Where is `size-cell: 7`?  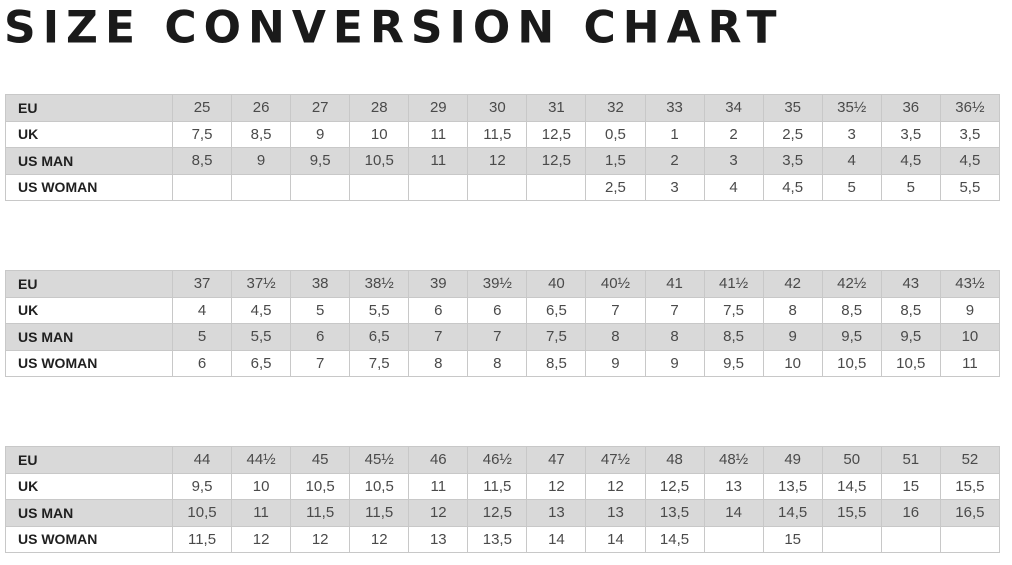 size-cell: 7 is located at coordinates (438, 337).